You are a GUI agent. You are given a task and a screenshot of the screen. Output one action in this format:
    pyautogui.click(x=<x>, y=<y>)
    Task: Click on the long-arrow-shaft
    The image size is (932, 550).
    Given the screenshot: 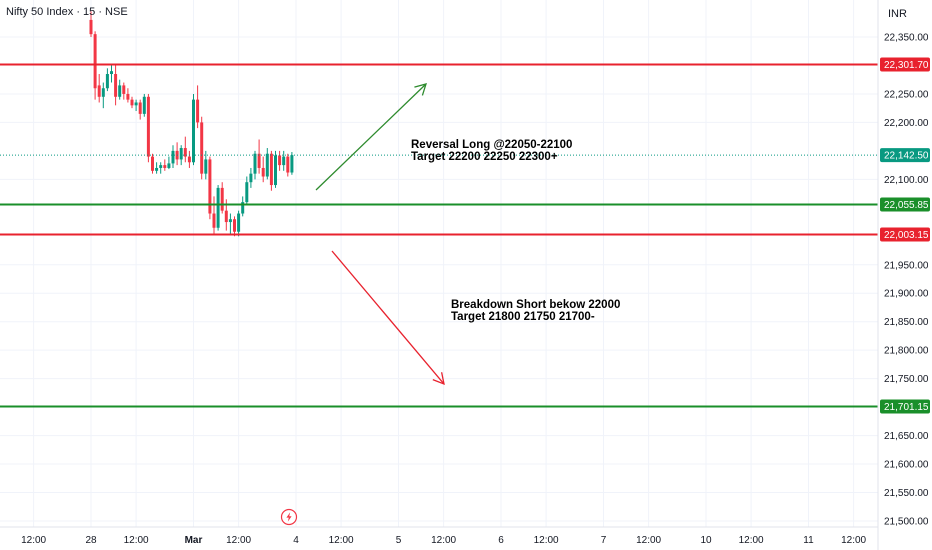 What is the action you would take?
    pyautogui.click(x=371, y=137)
    